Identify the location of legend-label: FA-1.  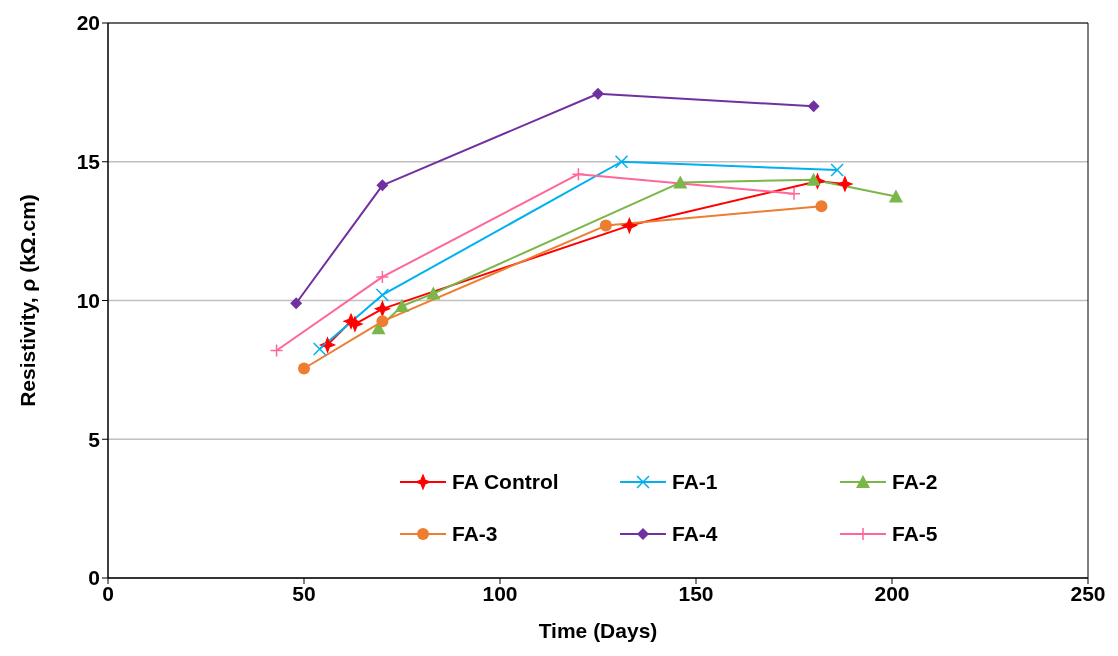
(695, 482).